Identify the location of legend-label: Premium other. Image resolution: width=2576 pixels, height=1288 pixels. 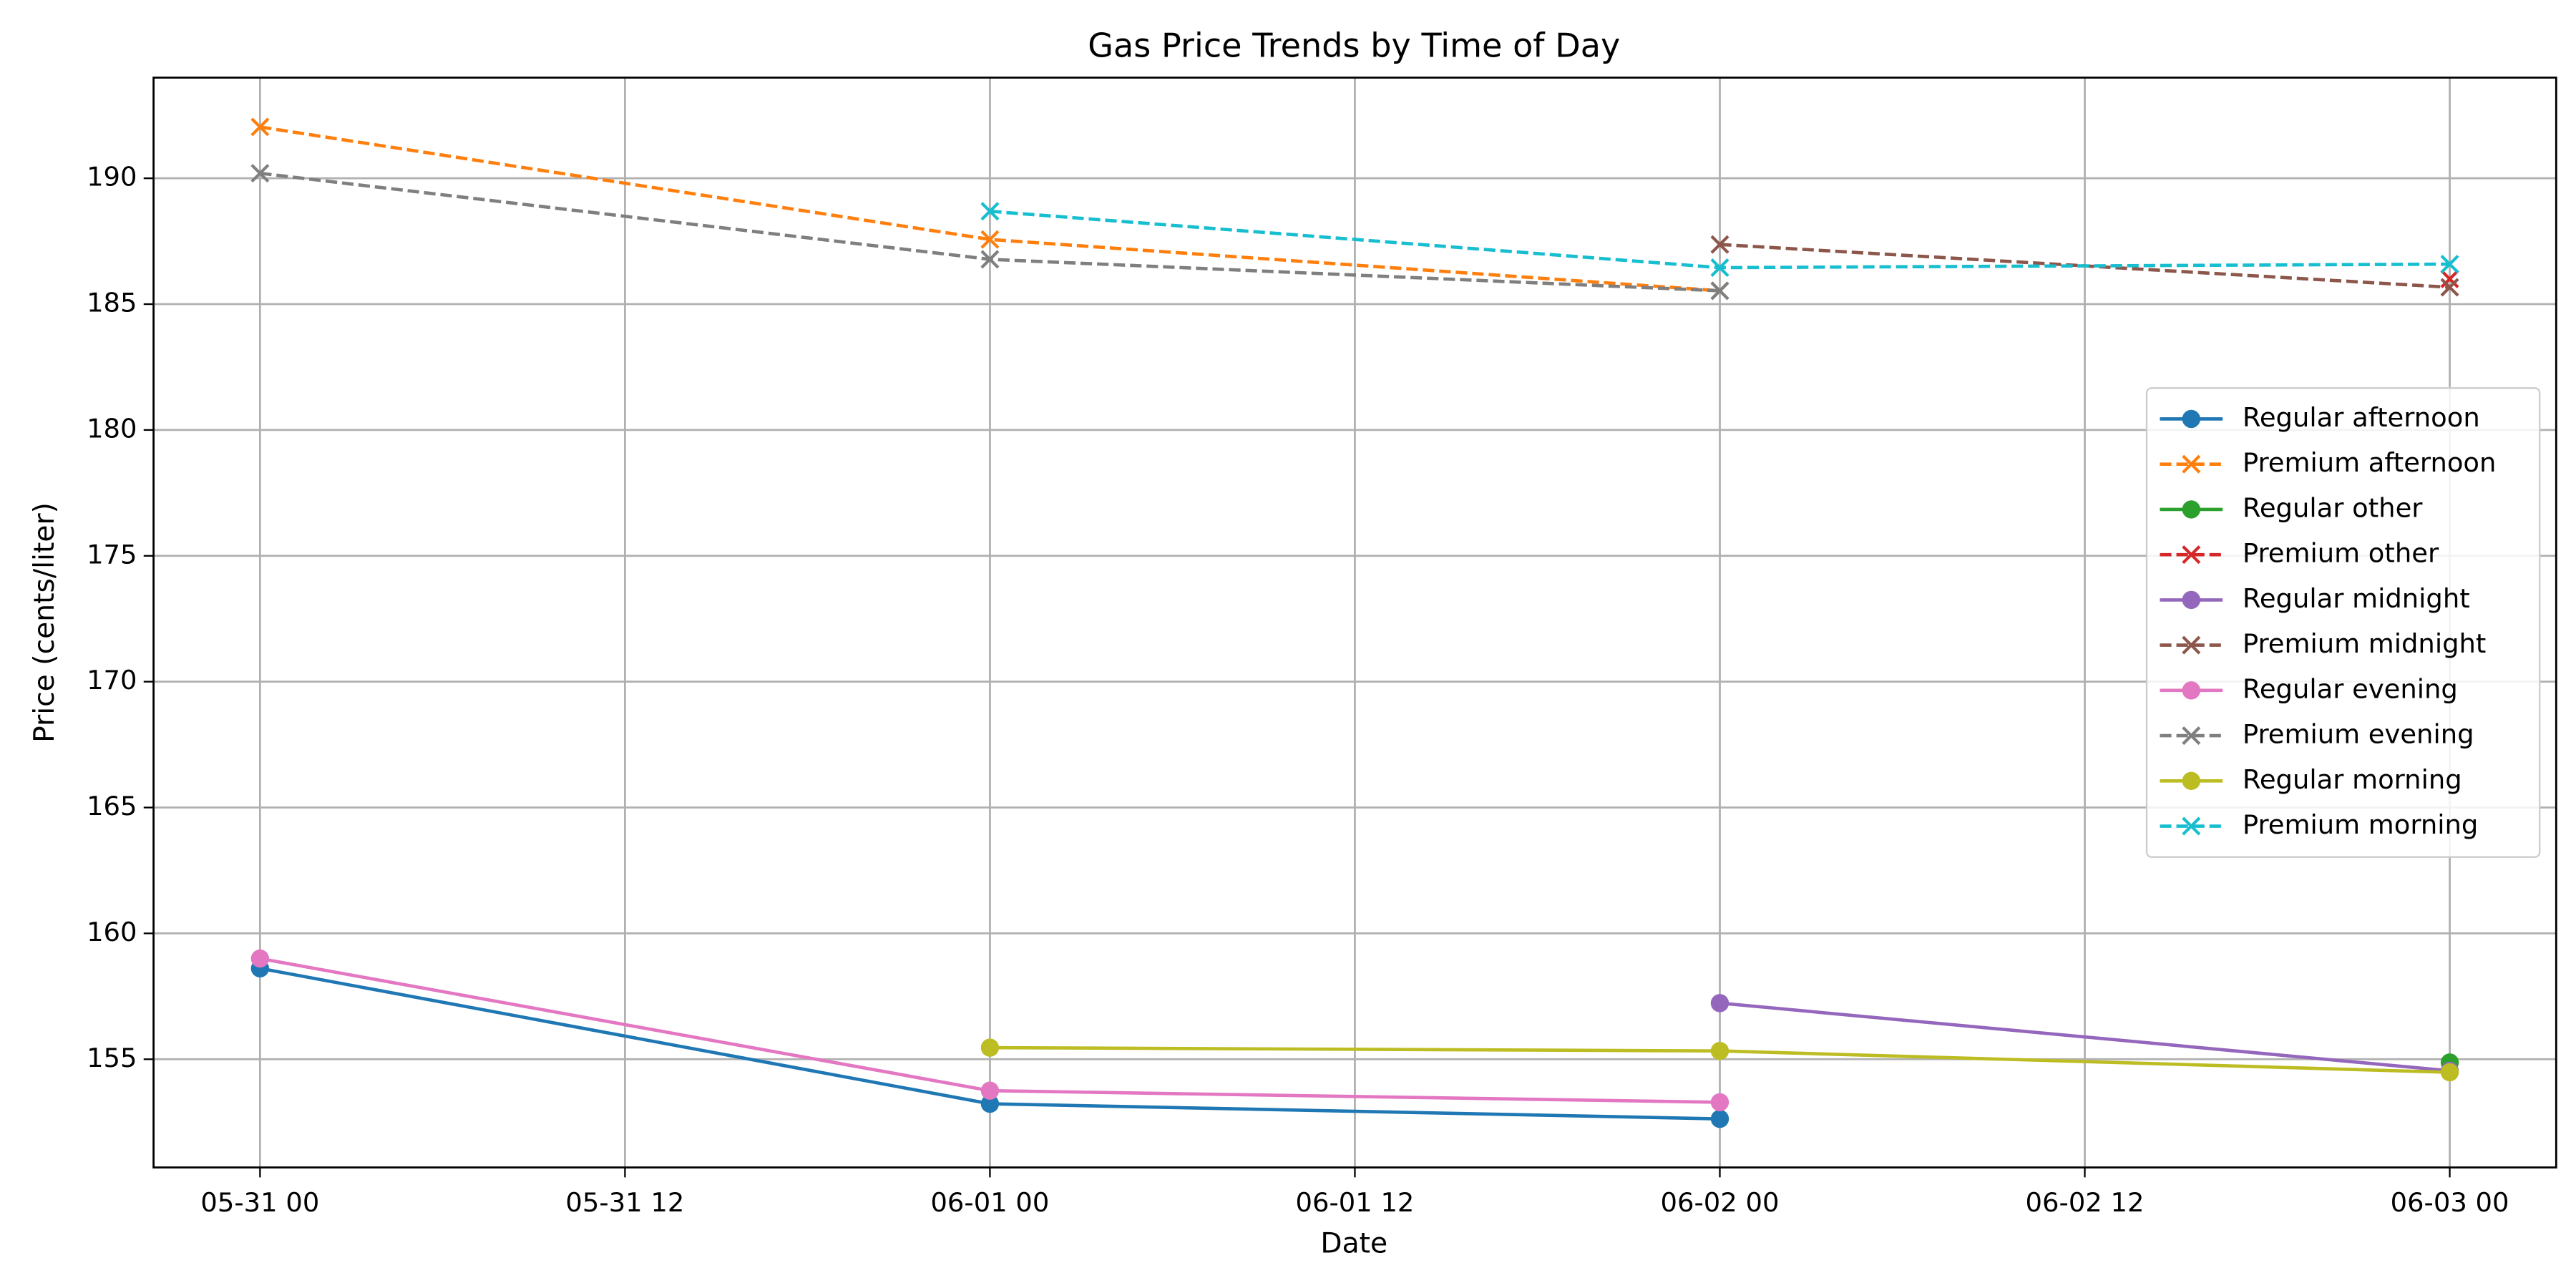
(2341, 553).